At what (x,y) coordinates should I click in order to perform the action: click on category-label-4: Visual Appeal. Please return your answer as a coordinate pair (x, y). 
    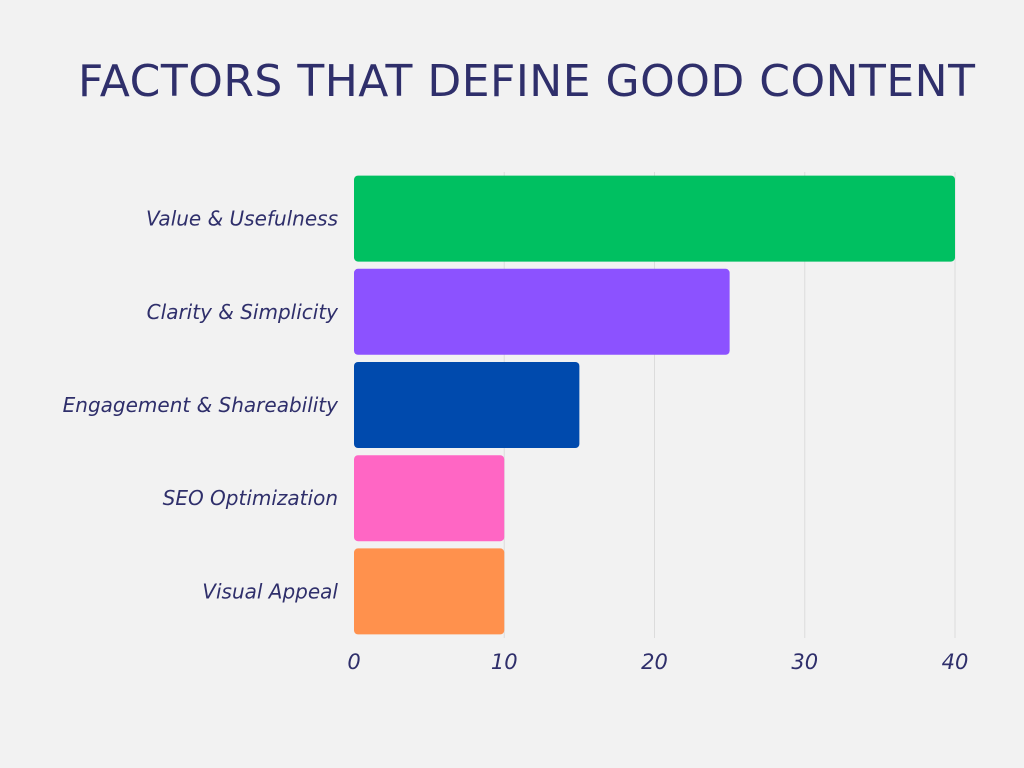
    Looking at the image, I should click on (270, 591).